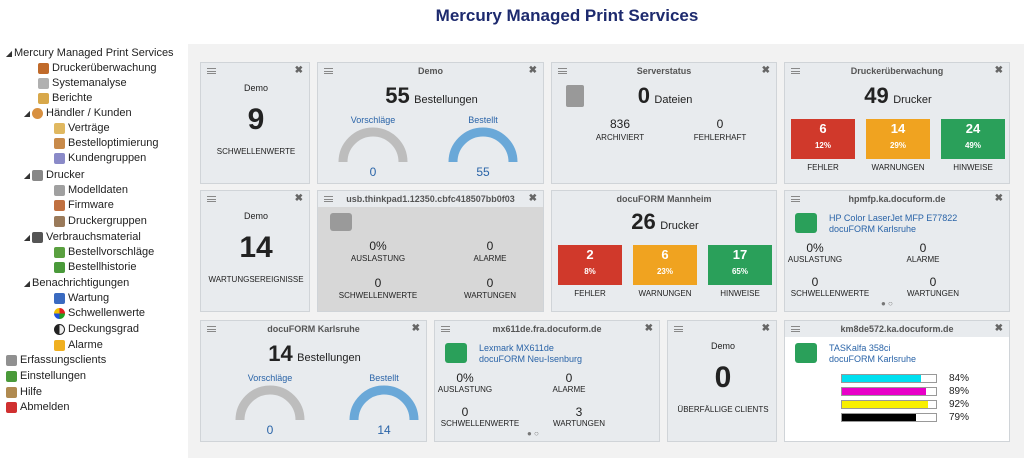  I want to click on sidebar-item-bestelloptimierung: Bestelloptimierung, so click(106, 143).